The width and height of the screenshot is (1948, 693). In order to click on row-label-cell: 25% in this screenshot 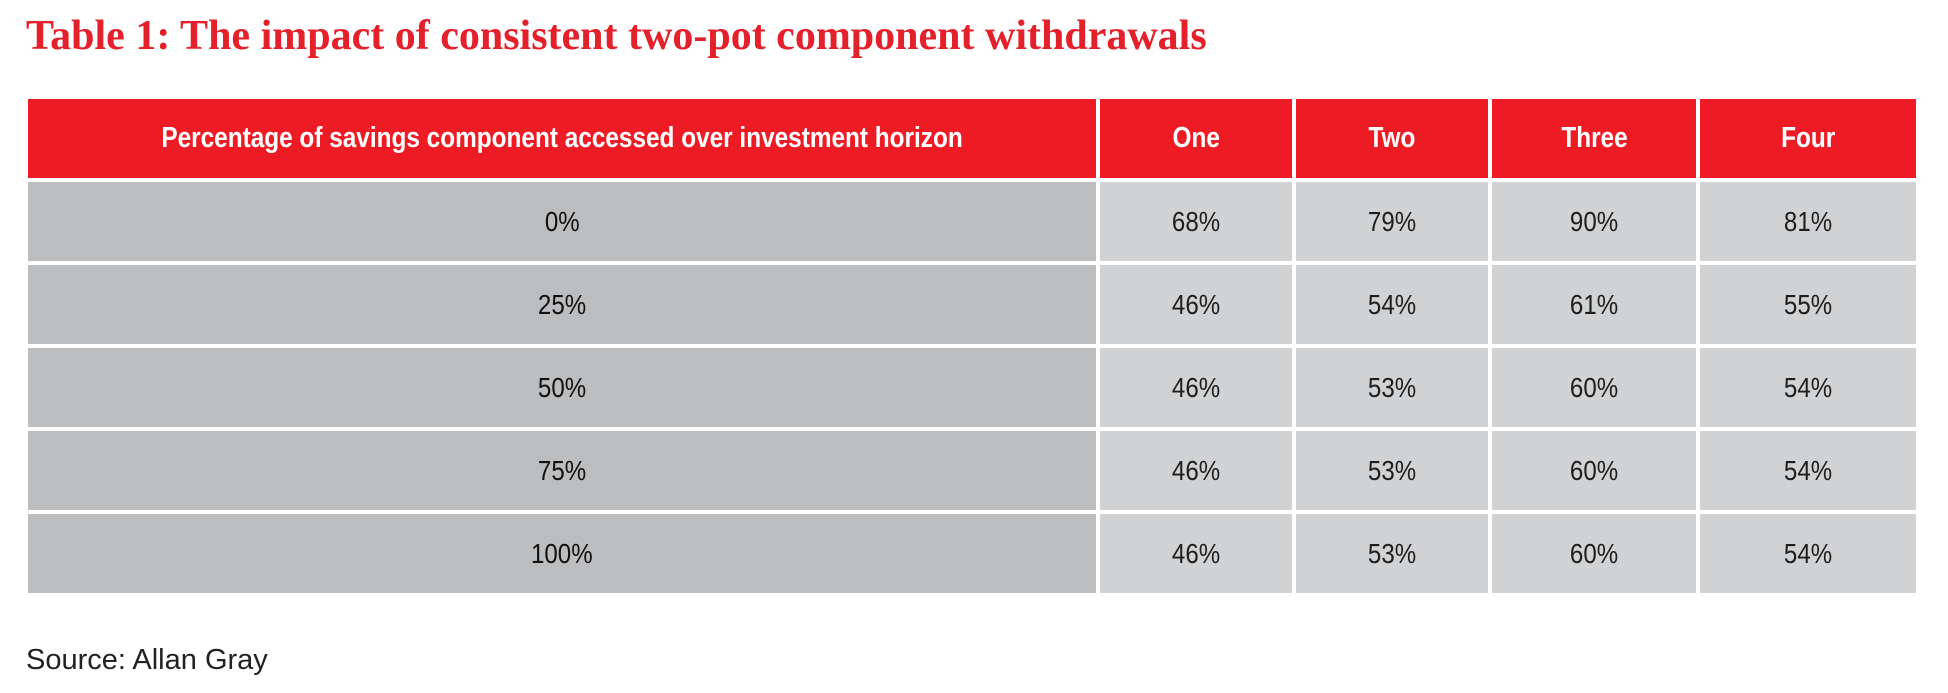, I will do `click(562, 304)`.